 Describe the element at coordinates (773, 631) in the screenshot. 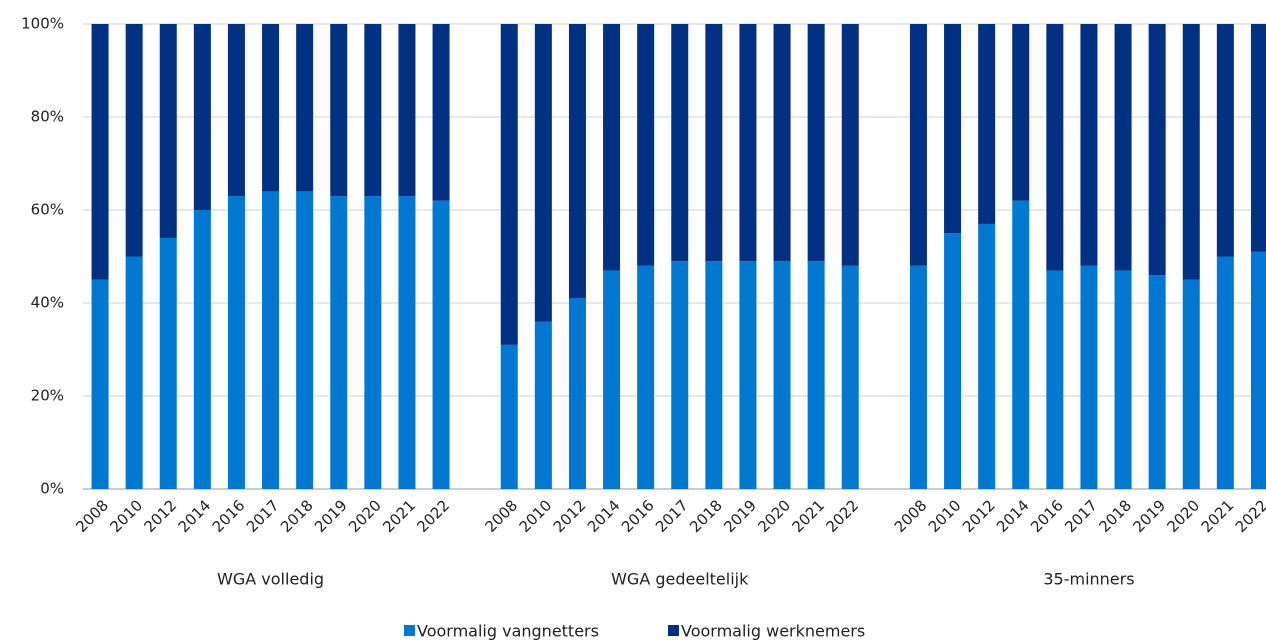

I see `legend-label: Voormalig werknemers` at that location.